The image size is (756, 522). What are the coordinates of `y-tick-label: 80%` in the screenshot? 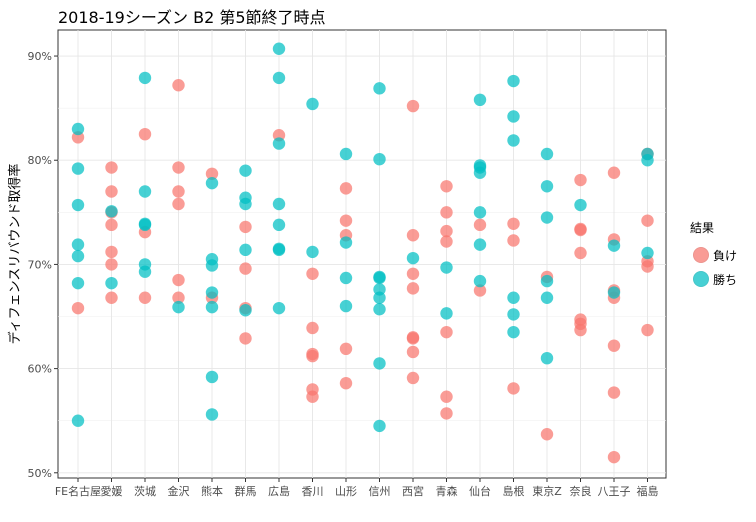 It's located at (40, 160).